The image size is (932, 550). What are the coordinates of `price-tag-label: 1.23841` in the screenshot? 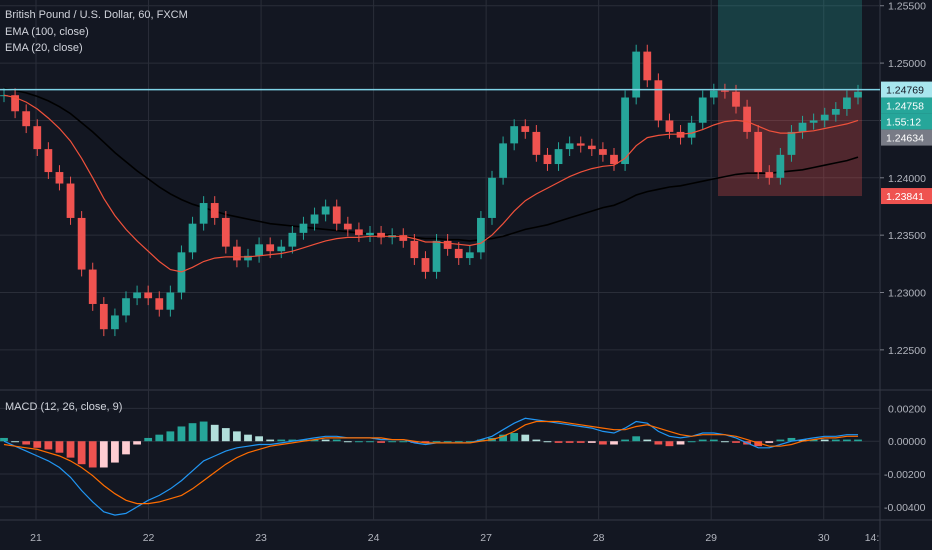 It's located at (905, 197).